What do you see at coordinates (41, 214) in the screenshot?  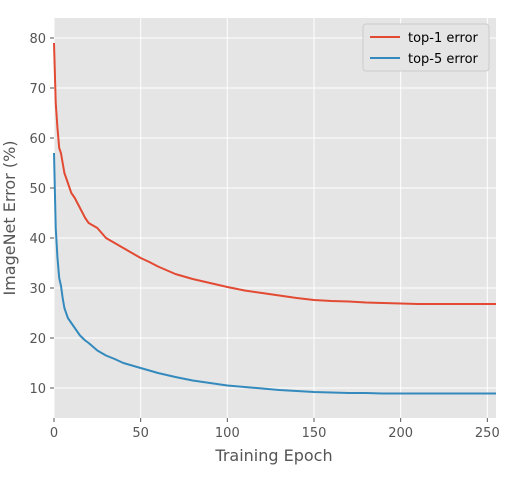 I see `y-axis-ticks: 10 20 30 40 50 60 70 80` at bounding box center [41, 214].